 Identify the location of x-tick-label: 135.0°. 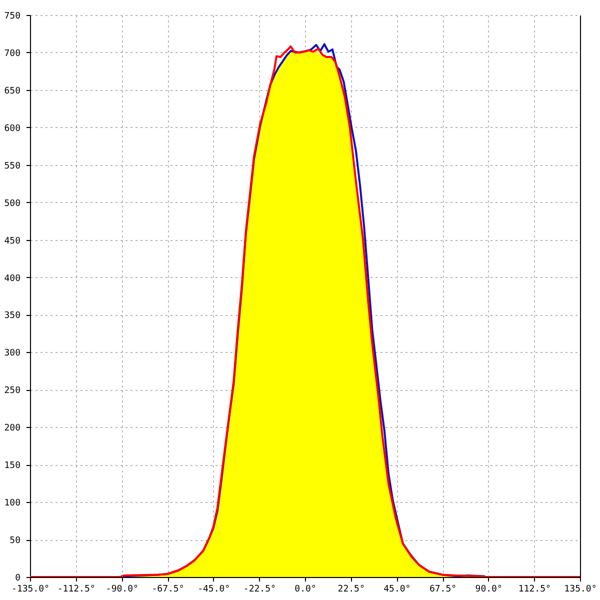
(580, 589).